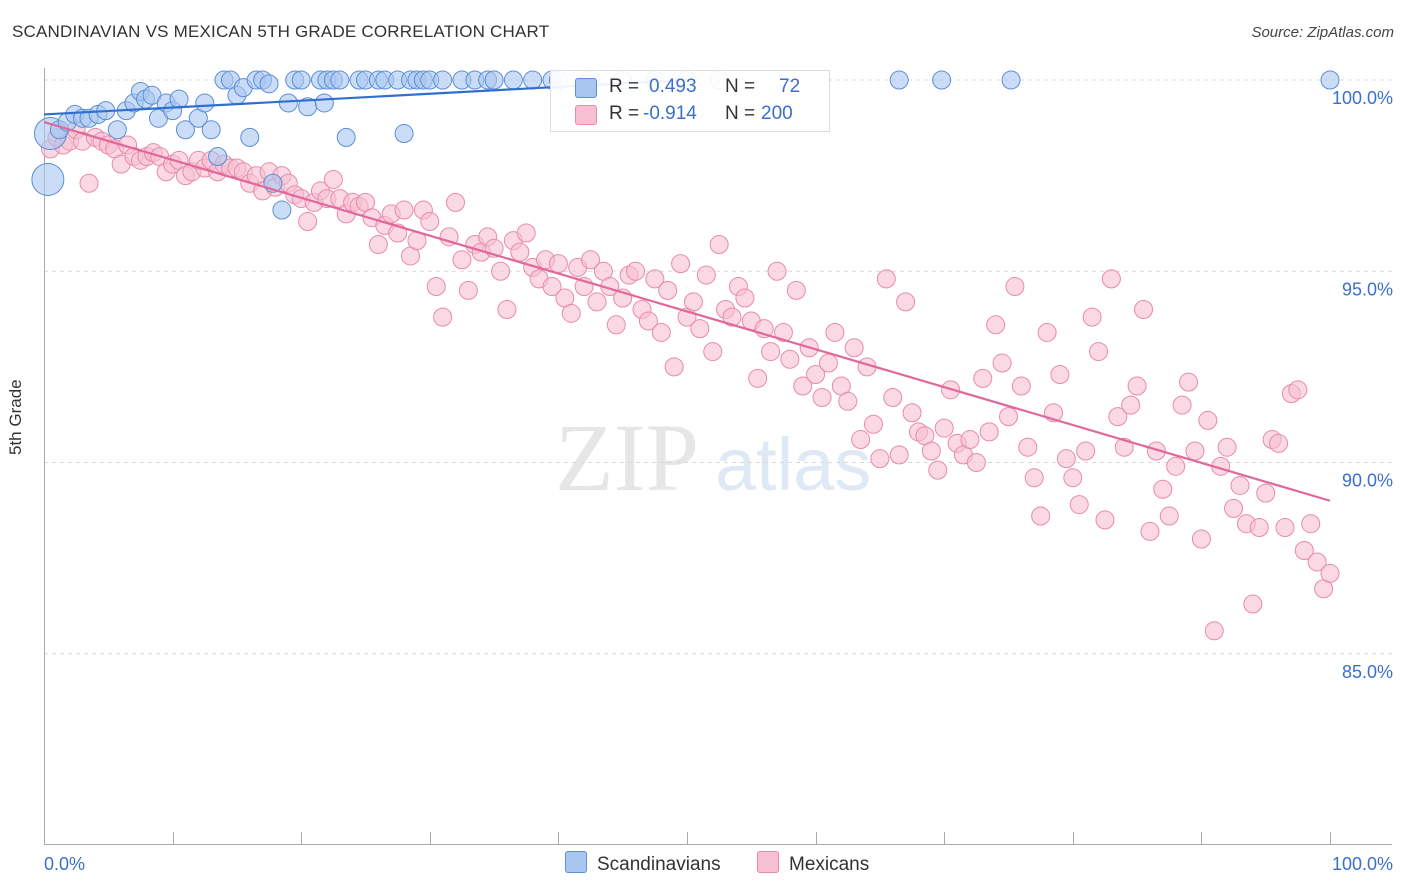  I want to click on y-tick-label: 100.0%, so click(1362, 98).